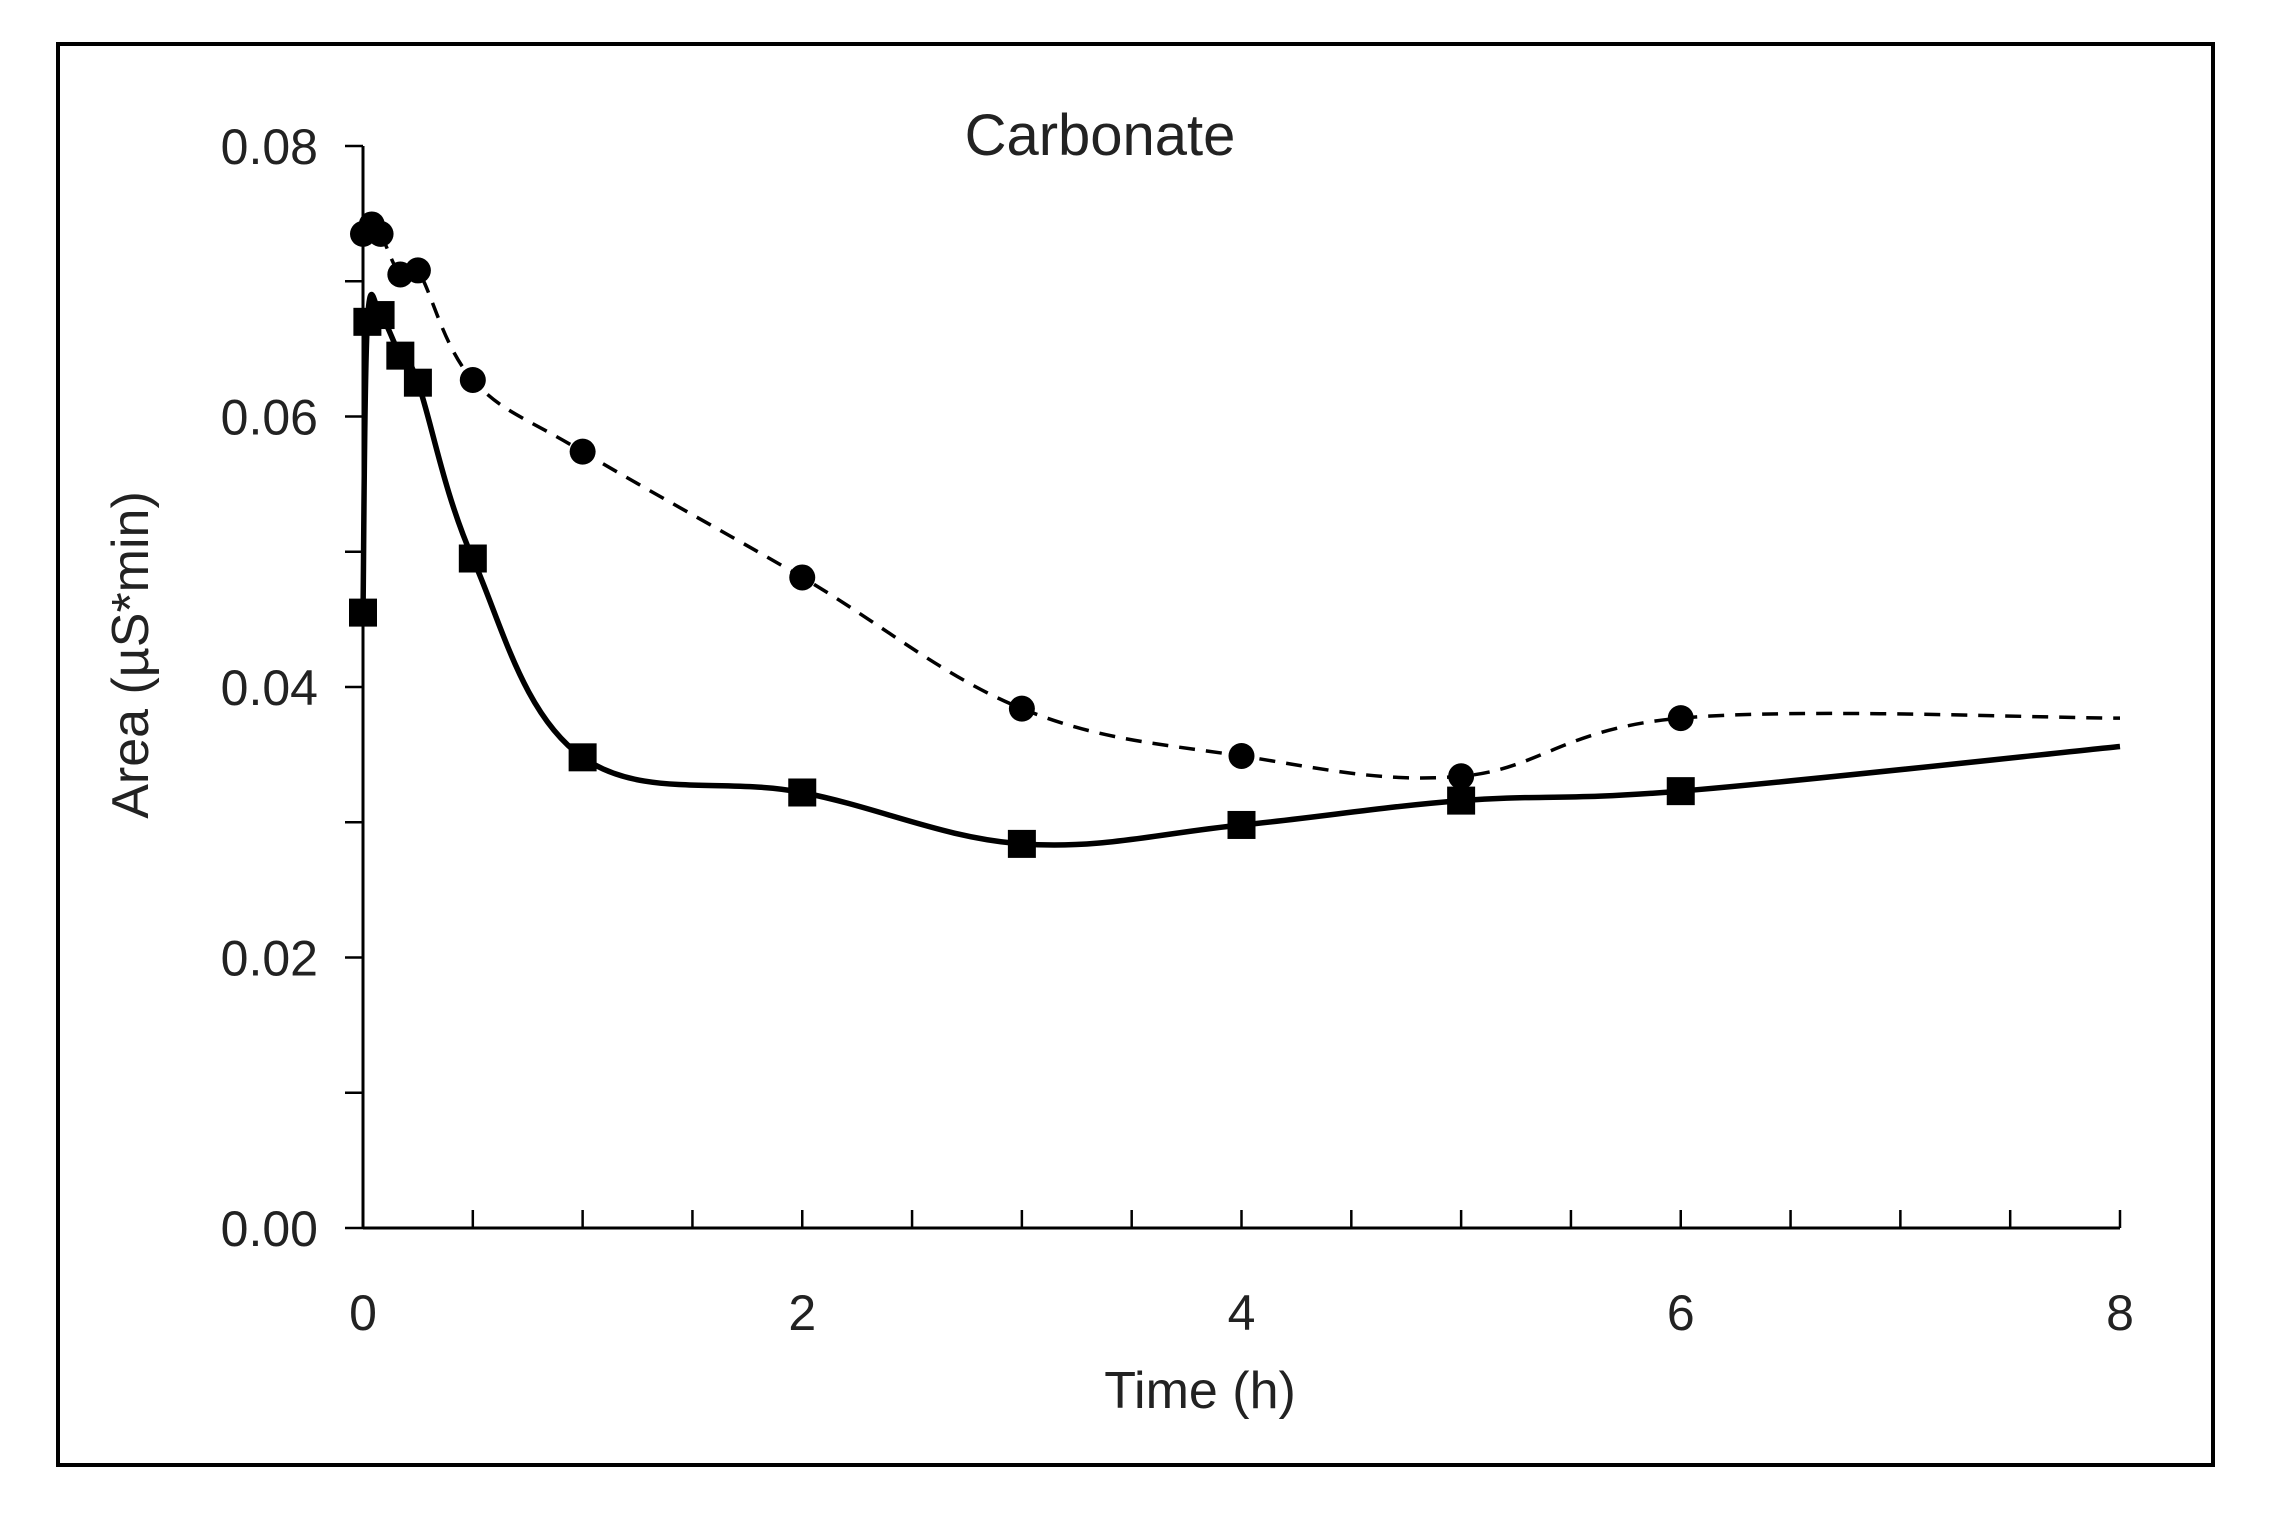 This screenshot has width=2272, height=1522. What do you see at coordinates (269, 959) in the screenshot?
I see `y-tick-label: 0.02` at bounding box center [269, 959].